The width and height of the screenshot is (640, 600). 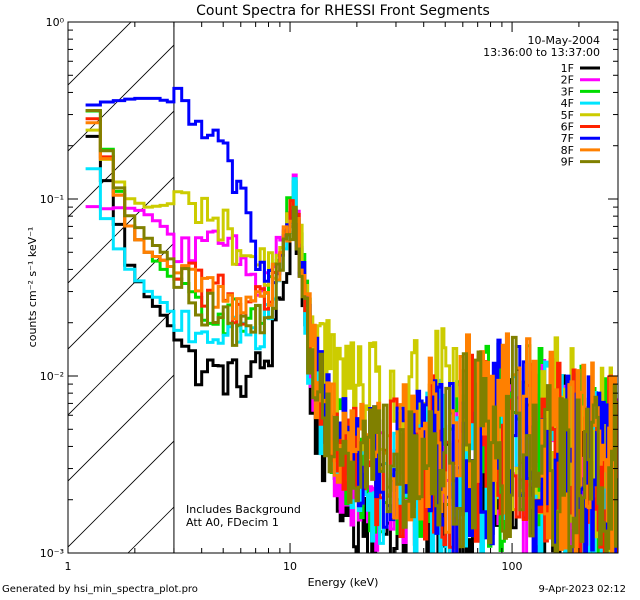 I want to click on x-tick-label: 10, so click(x=290, y=566).